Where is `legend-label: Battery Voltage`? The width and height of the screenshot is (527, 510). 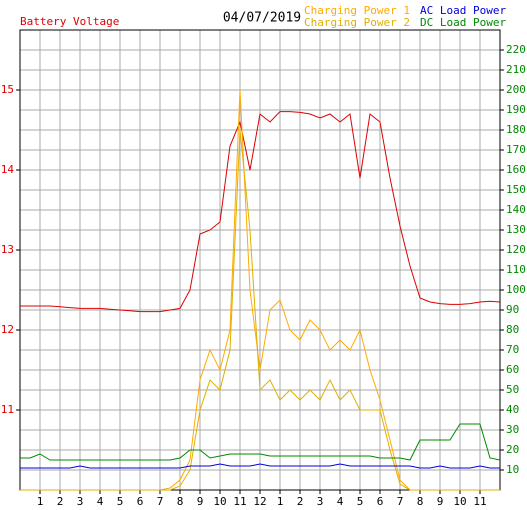 legend-label: Battery Voltage is located at coordinates (69, 21).